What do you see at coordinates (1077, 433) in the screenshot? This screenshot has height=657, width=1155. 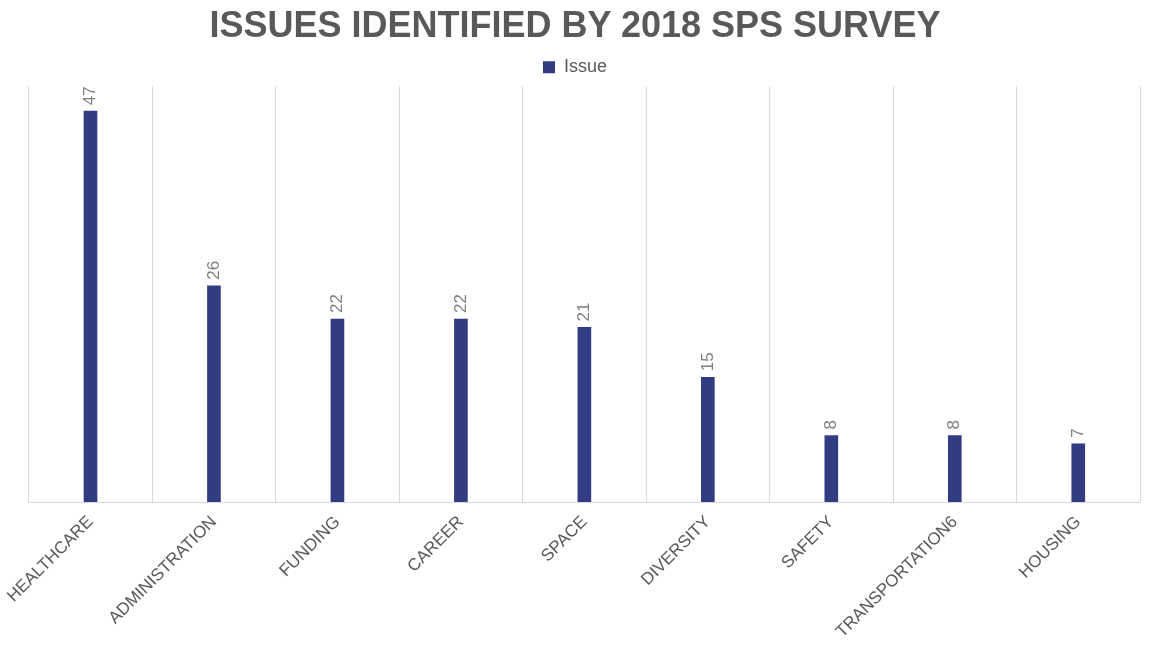 I see `data-label: 7` at bounding box center [1077, 433].